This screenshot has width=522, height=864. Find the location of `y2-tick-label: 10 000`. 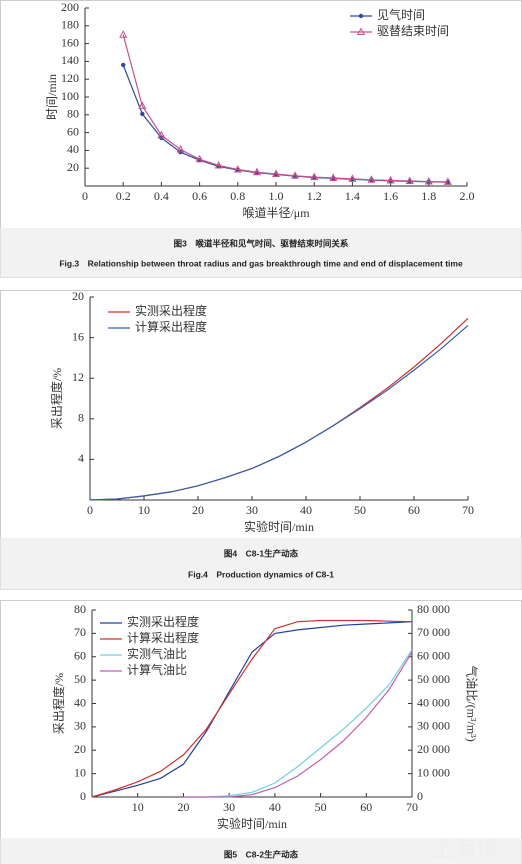

y2-tick-label: 10 000 is located at coordinates (433, 772).